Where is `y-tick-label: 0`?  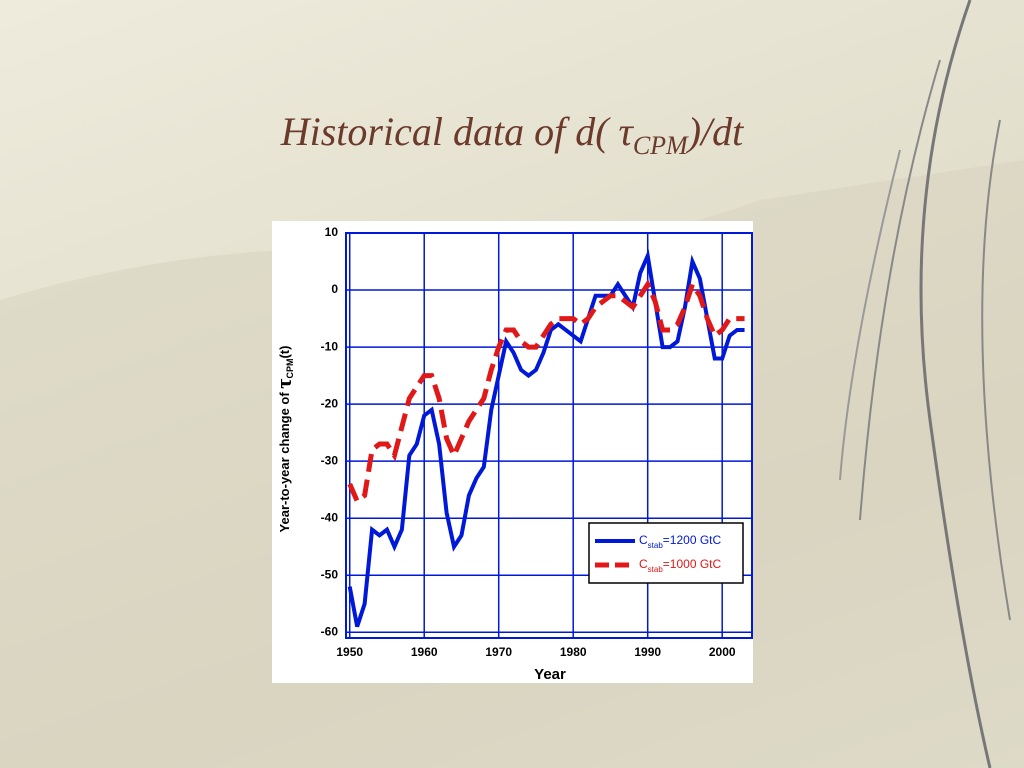
y-tick-label: 0 is located at coordinates (334, 289).